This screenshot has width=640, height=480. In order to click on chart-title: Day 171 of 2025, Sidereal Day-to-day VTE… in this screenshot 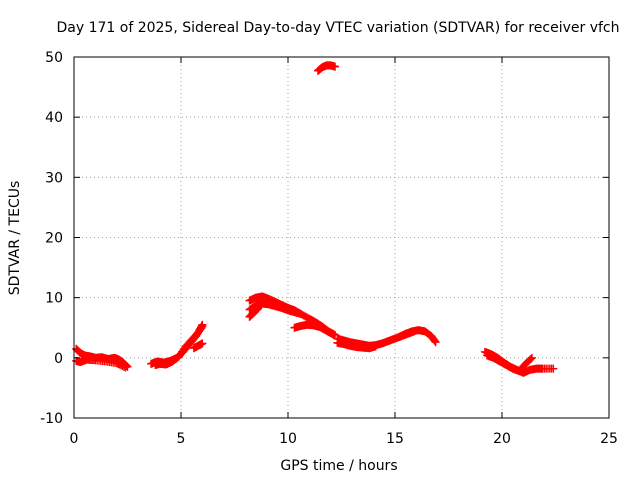, I will do `click(337, 28)`.